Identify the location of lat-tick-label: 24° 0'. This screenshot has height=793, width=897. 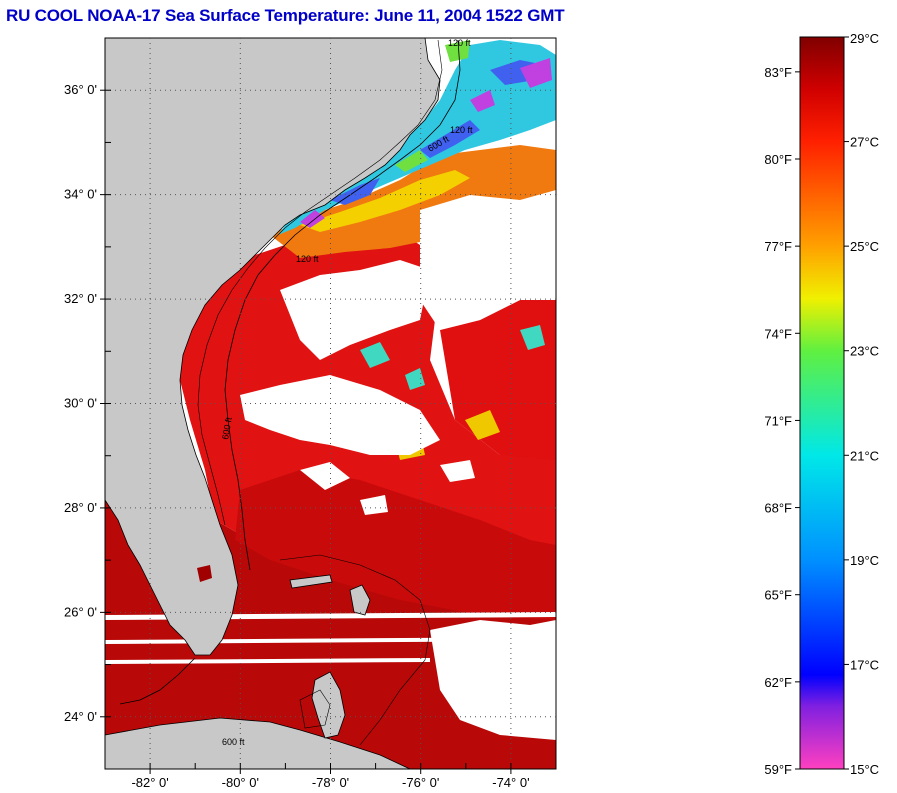
(80, 716).